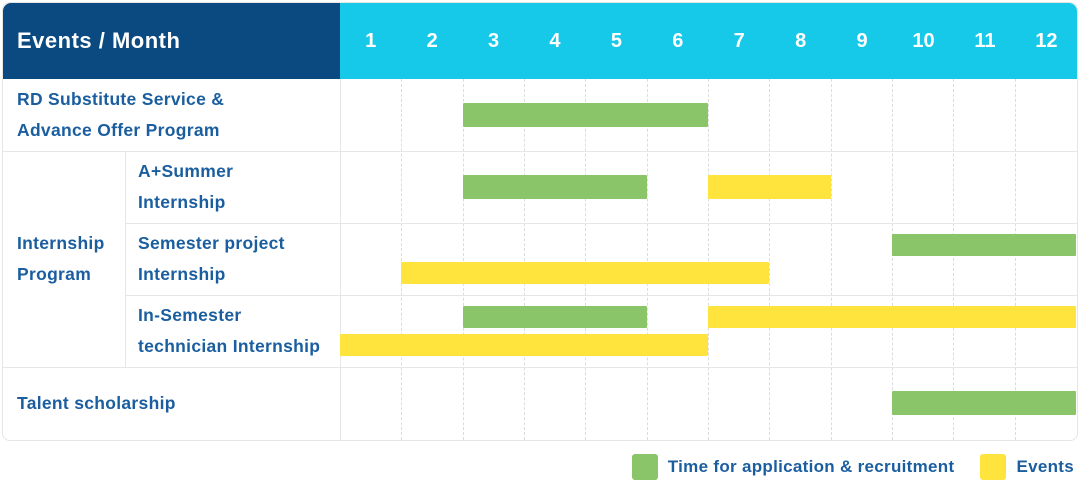 Image resolution: width=1080 pixels, height=494 pixels. What do you see at coordinates (811, 466) in the screenshot?
I see `legend-label-application: Time for application & recruitment` at bounding box center [811, 466].